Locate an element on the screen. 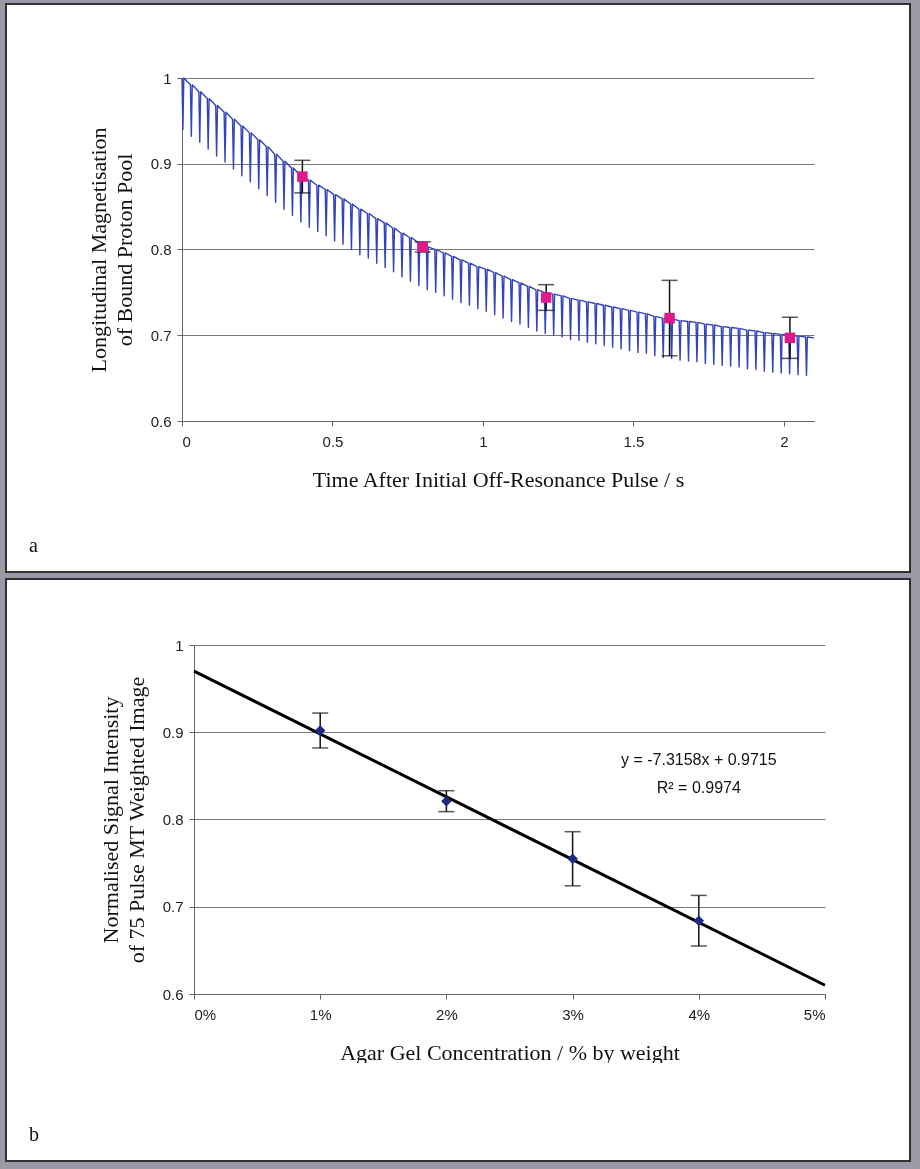  x-tick-label: 1% is located at coordinates (320, 1014).